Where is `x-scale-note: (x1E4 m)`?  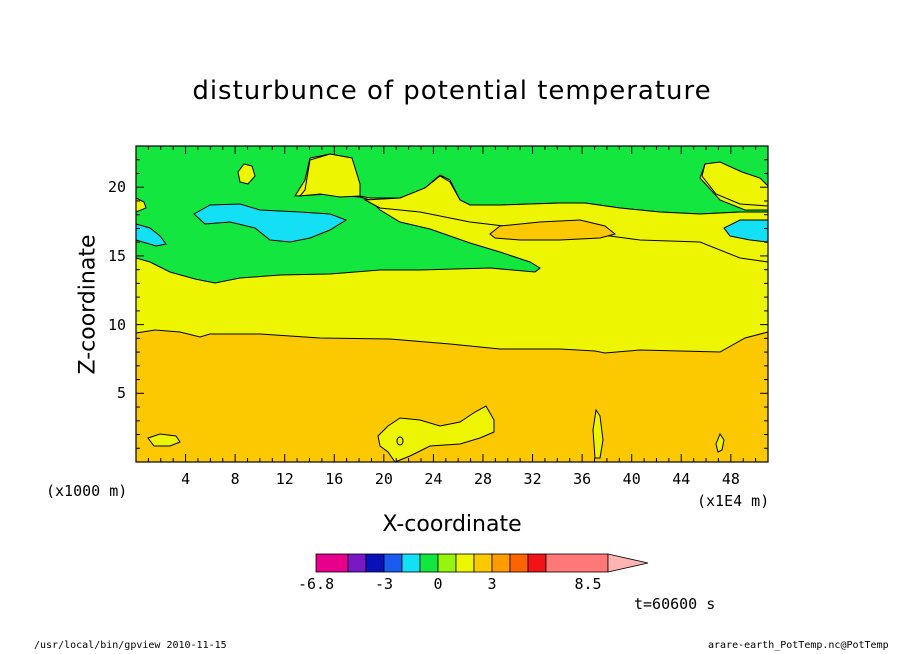 x-scale-note: (x1E4 m) is located at coordinates (733, 501).